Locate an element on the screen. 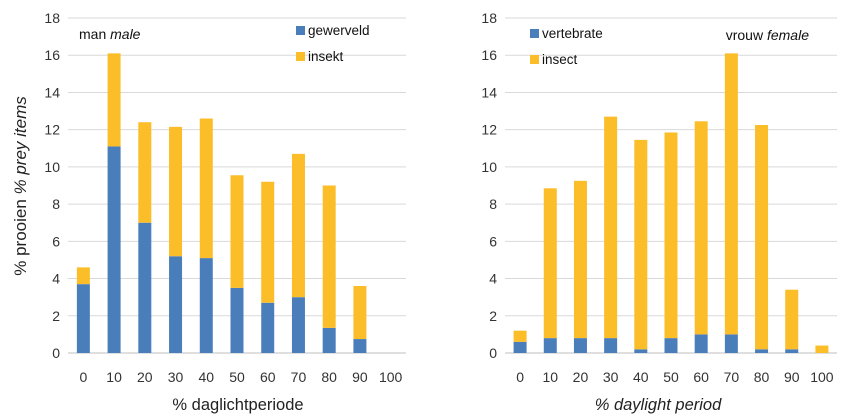  legend-female: vertebrate insect is located at coordinates (566, 46).